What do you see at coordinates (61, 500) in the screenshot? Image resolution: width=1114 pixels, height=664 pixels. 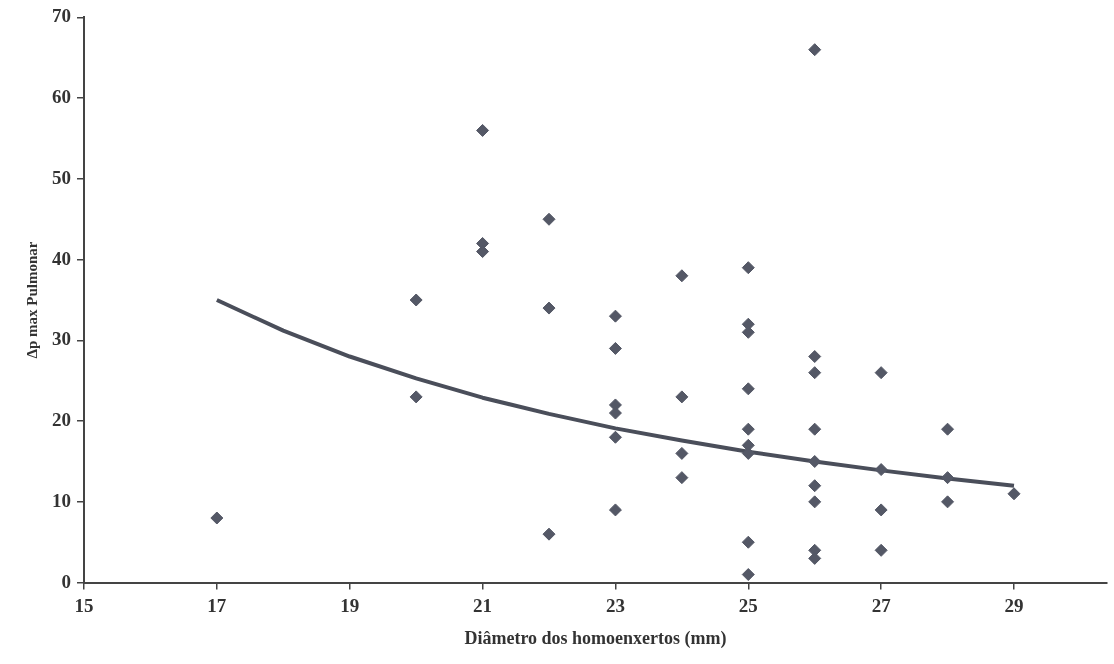 I see `y-tick-label: 10` at bounding box center [61, 500].